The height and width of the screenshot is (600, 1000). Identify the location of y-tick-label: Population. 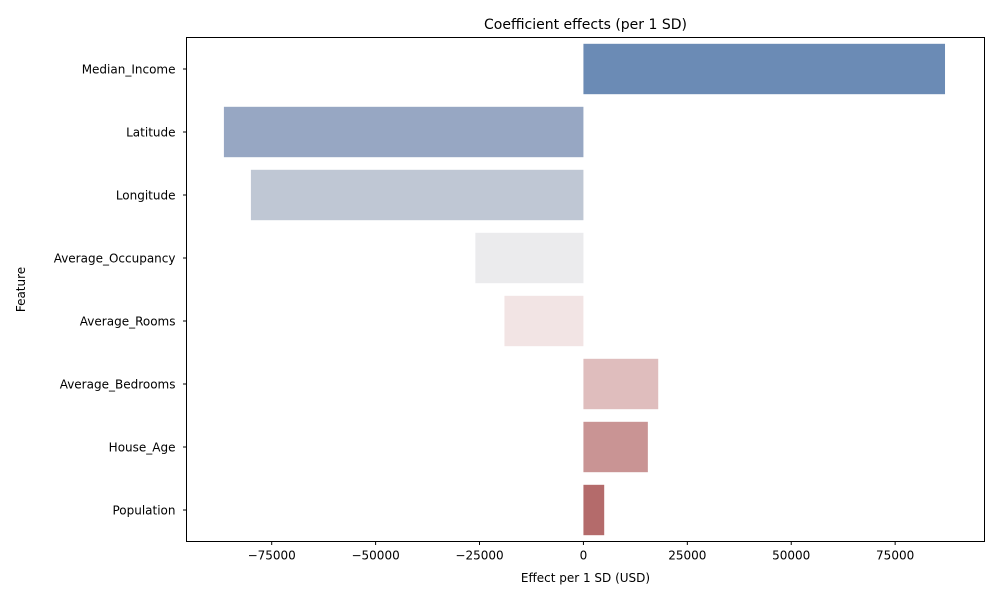
(143, 511).